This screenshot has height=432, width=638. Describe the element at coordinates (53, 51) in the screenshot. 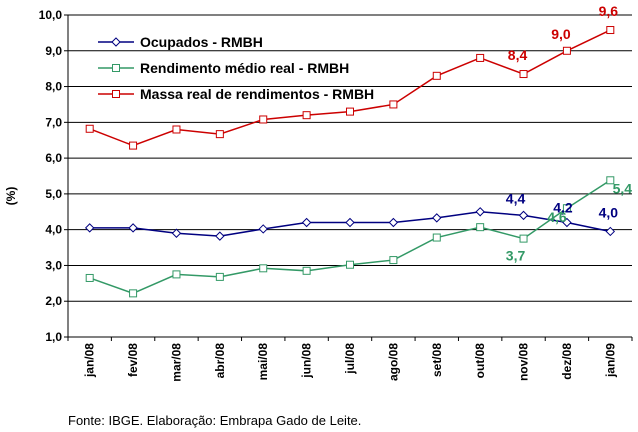

I see `y-tick-label: 9,0` at that location.